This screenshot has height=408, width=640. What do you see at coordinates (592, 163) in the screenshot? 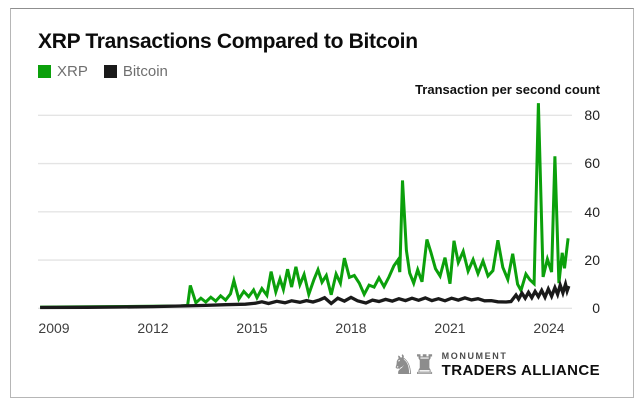
I see `y-tick-60: 60` at bounding box center [592, 163].